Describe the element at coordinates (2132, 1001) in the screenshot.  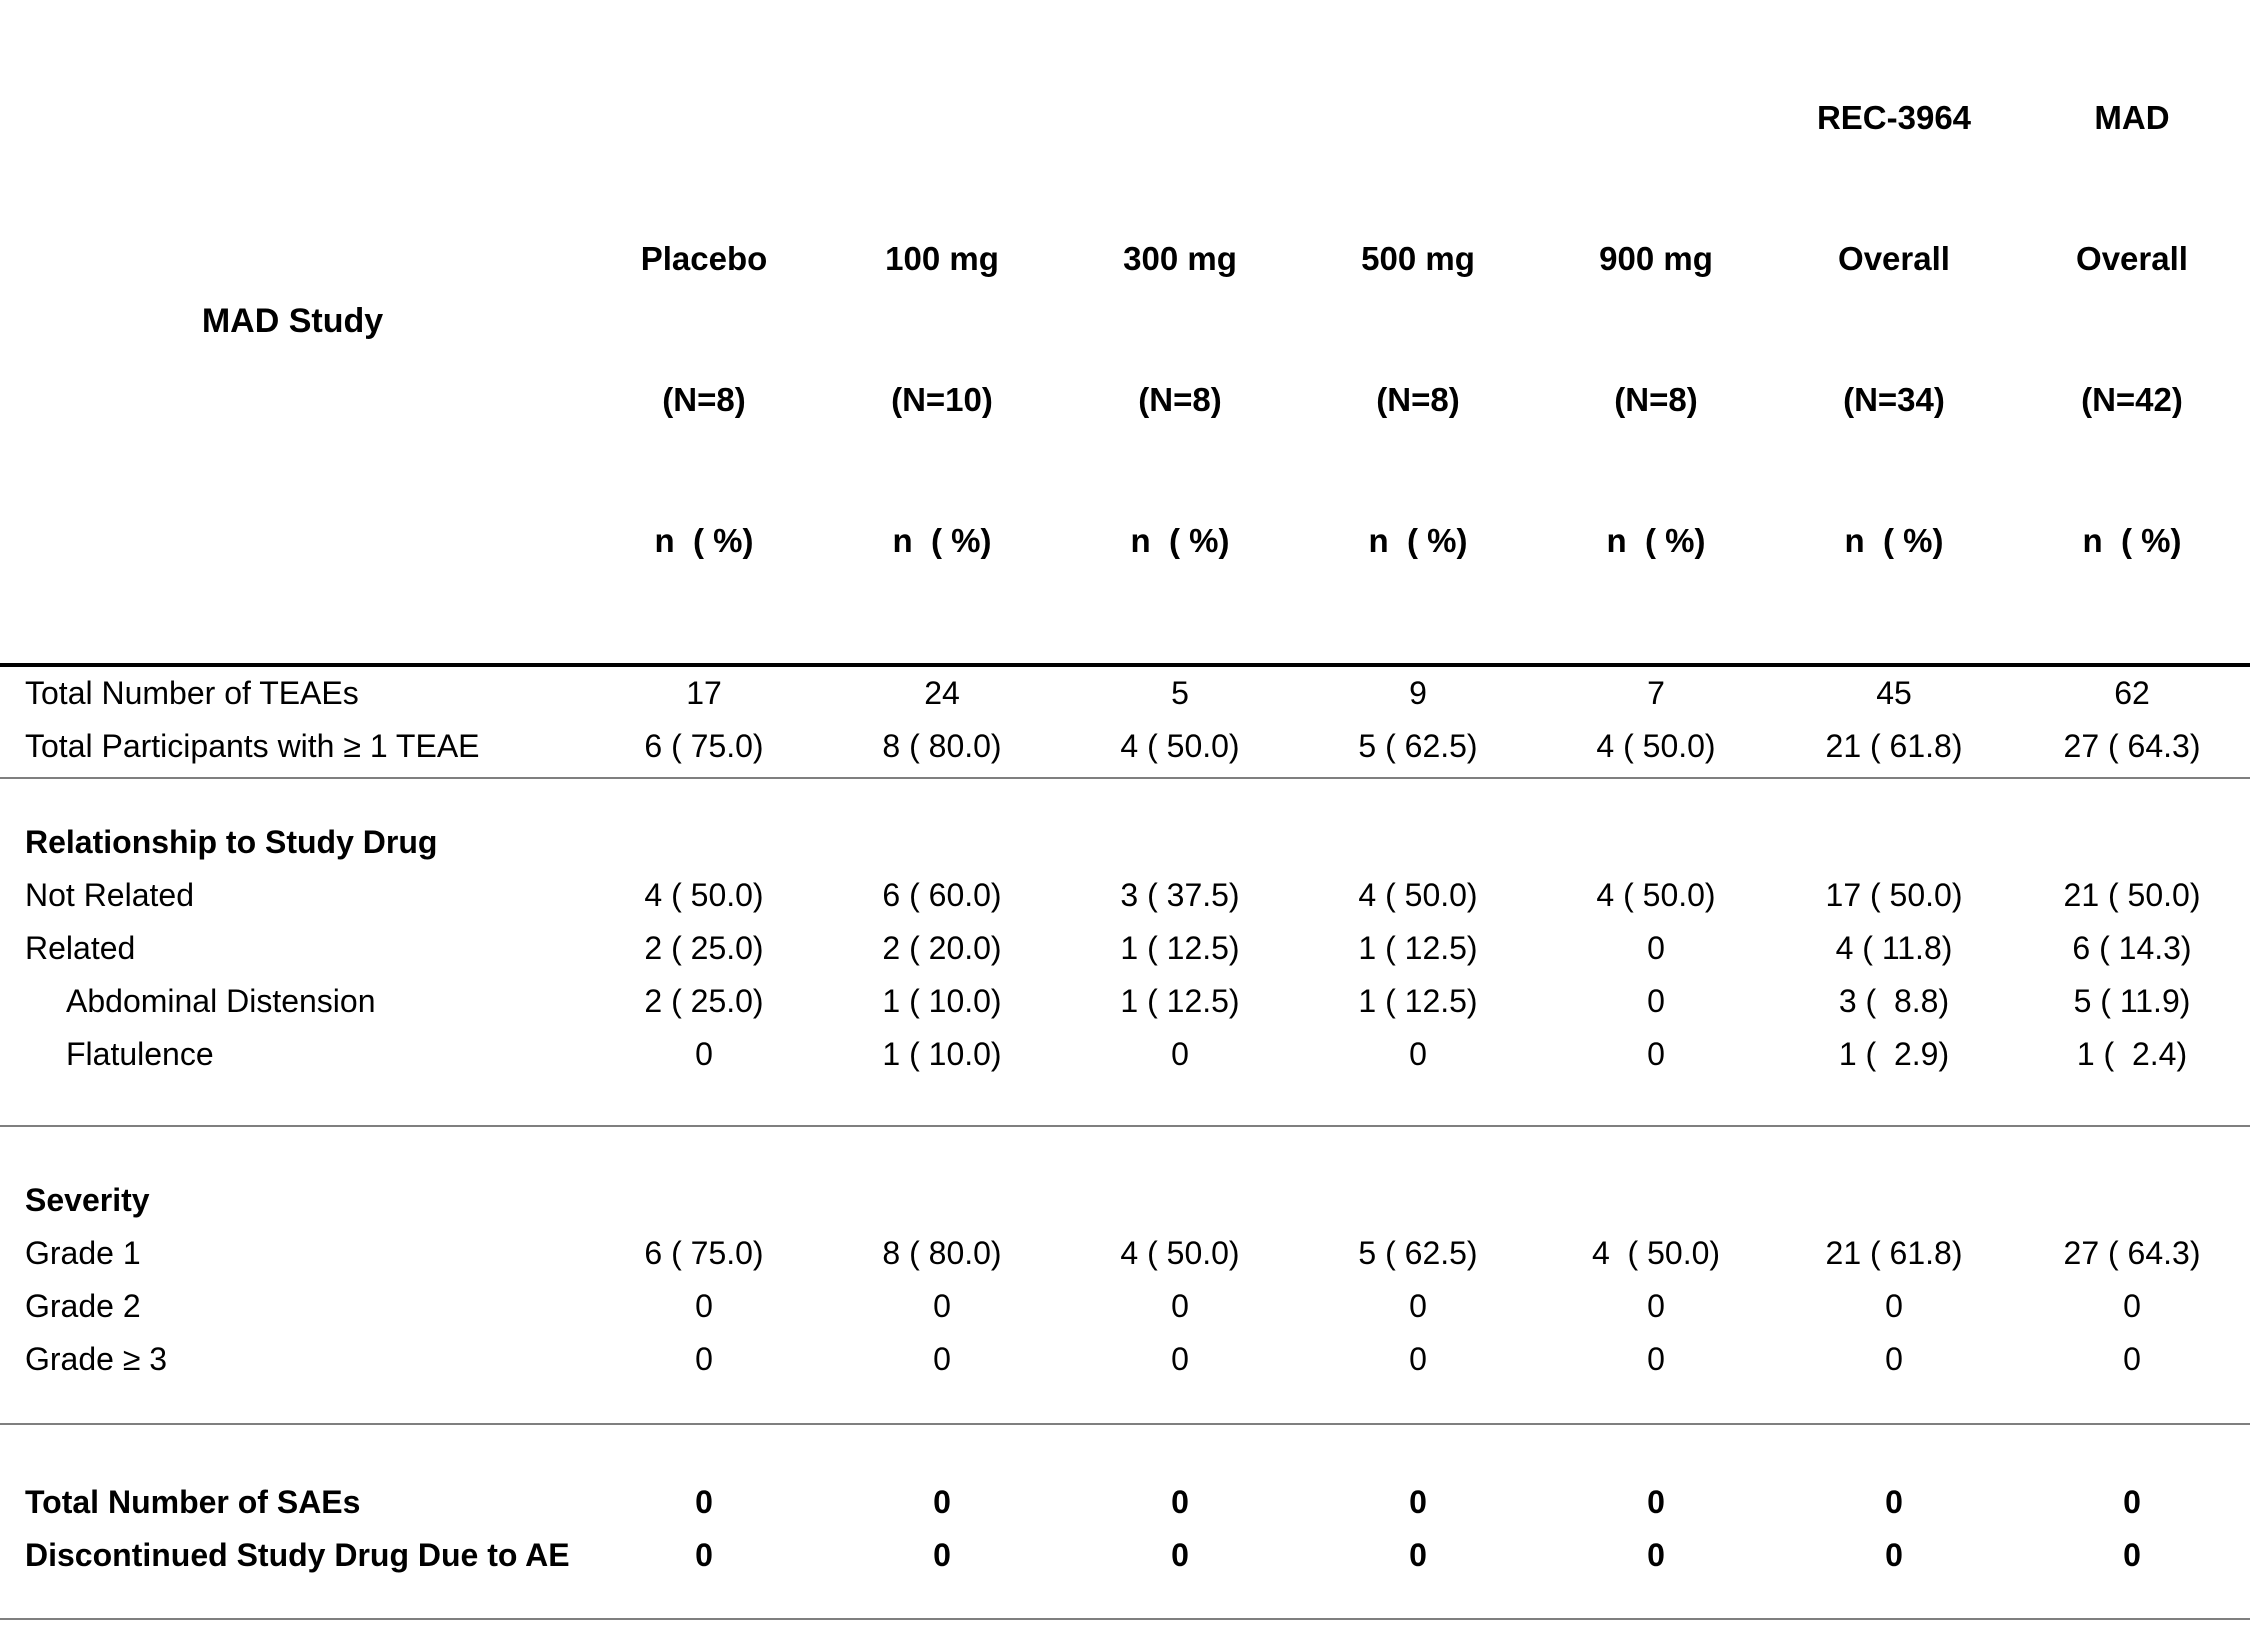
I see `cell-value: 5 ( 11.9)` at that location.